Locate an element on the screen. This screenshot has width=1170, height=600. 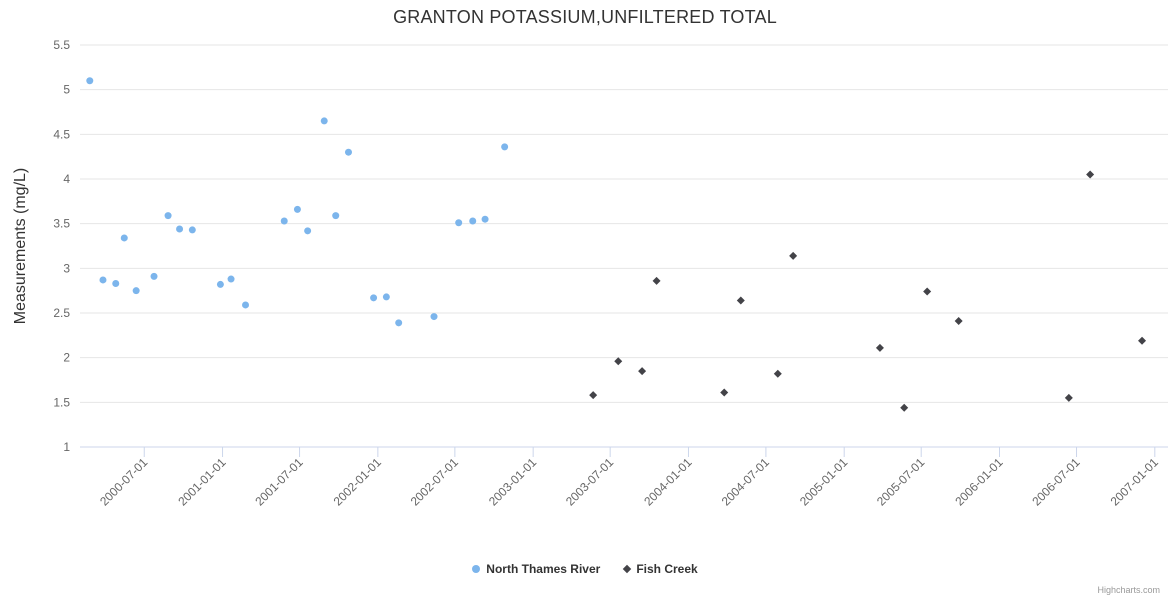
x-tick-label: 2005-01-01 is located at coordinates (824, 482).